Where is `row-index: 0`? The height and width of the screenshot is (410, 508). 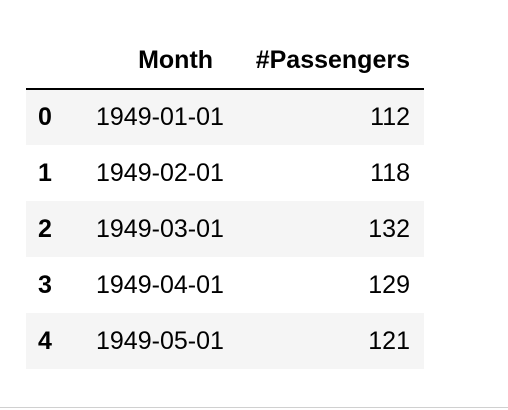
row-index: 0 is located at coordinates (45, 117).